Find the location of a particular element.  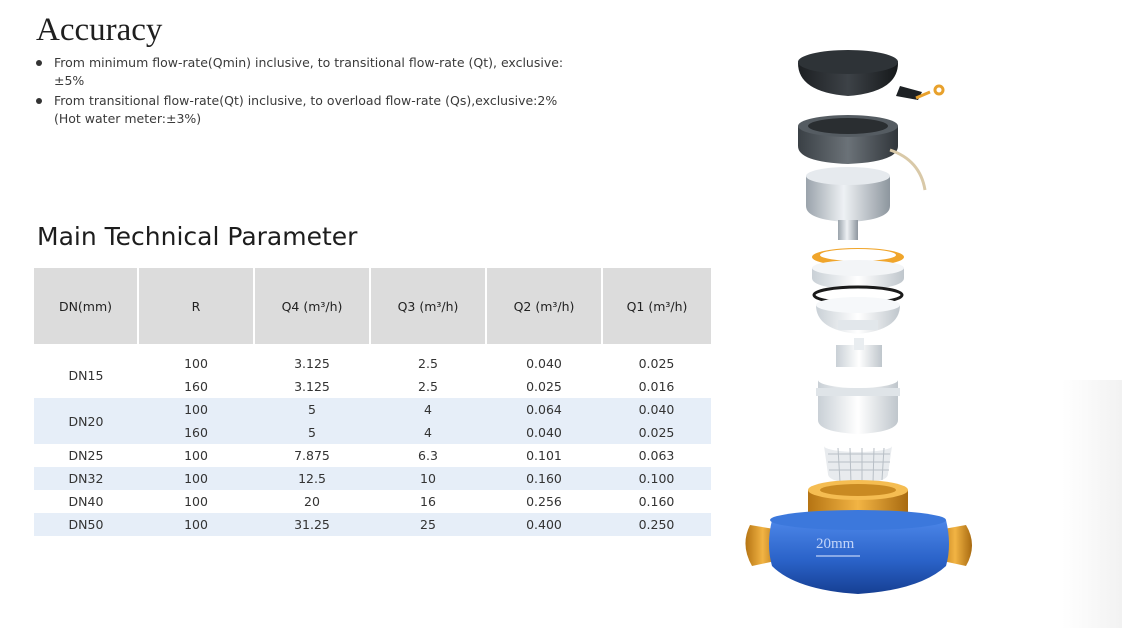

cell-q3: 6.3 is located at coordinates (428, 455).